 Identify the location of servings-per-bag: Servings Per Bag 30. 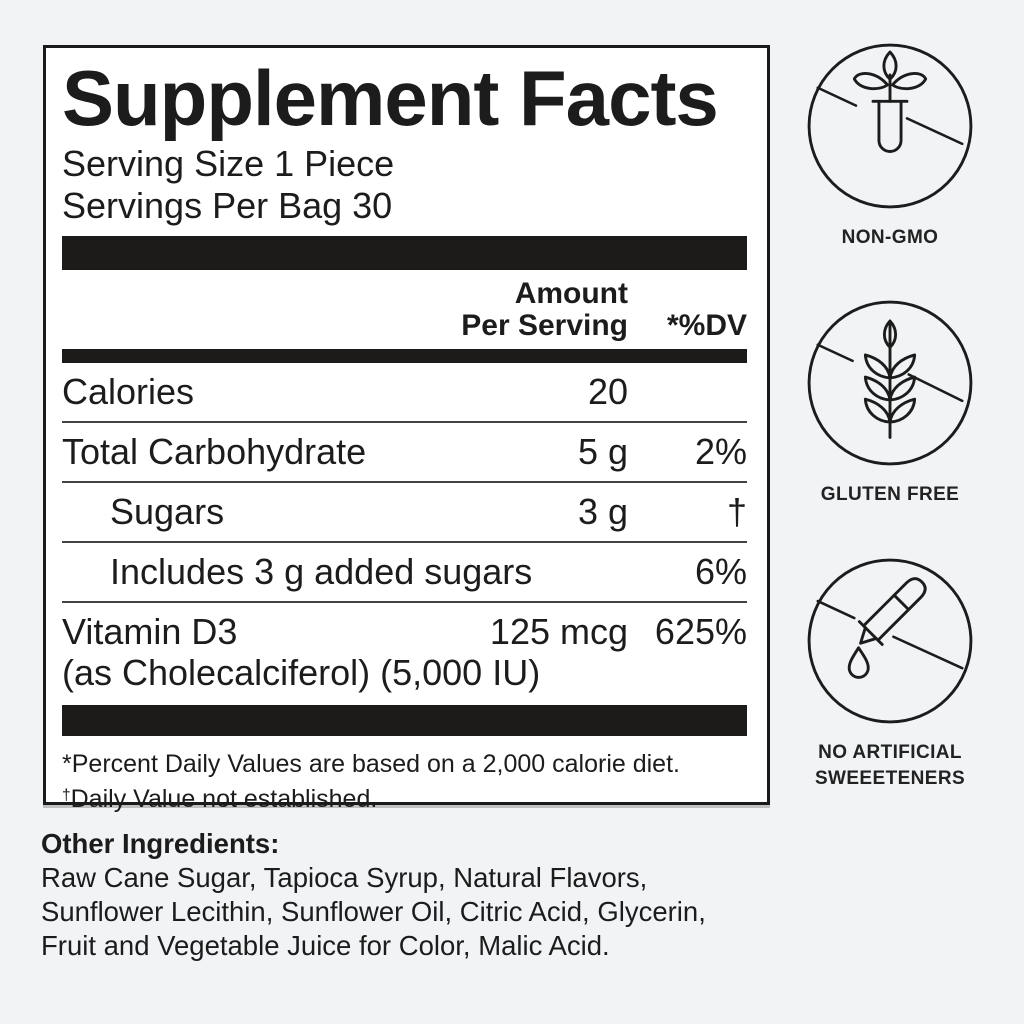
(227, 205).